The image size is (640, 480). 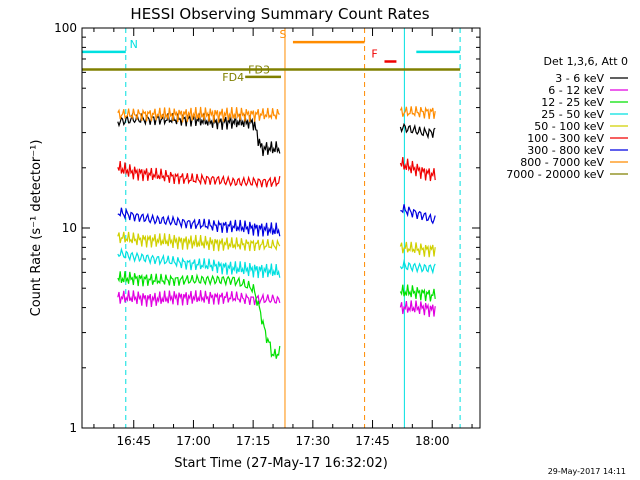 I want to click on x-tick-label: 18:00, so click(x=432, y=441).